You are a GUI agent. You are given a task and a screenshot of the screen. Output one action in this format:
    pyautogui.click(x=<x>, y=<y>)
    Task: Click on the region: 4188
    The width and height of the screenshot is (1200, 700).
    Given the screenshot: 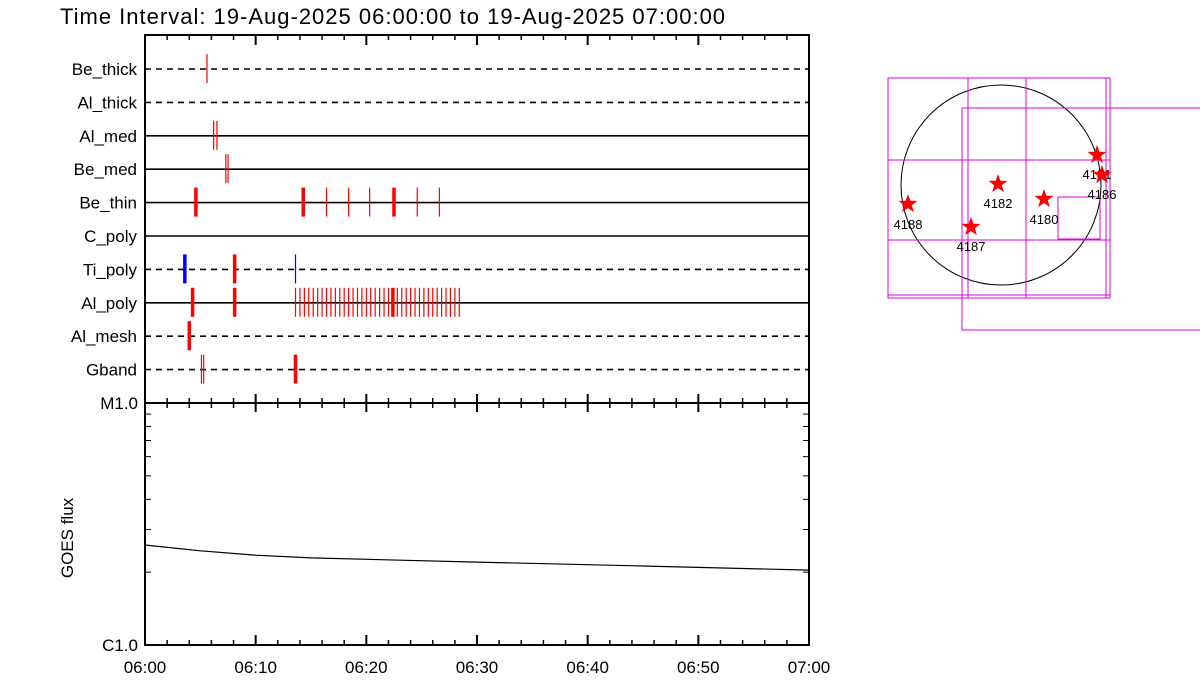 What is the action you would take?
    pyautogui.click(x=908, y=213)
    